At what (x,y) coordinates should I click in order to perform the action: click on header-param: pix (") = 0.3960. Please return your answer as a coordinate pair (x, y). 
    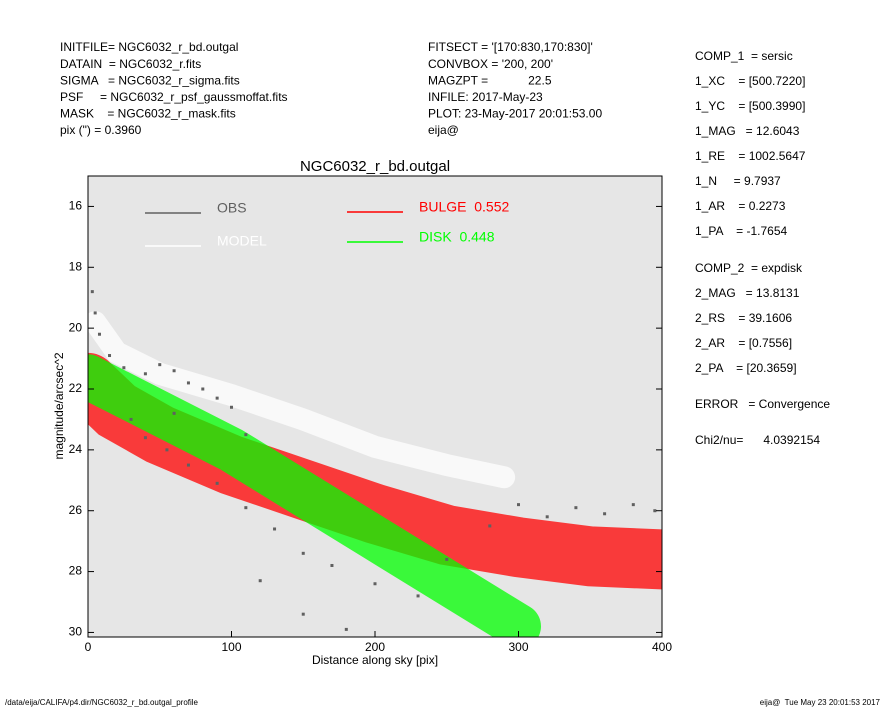
    Looking at the image, I should click on (101, 130).